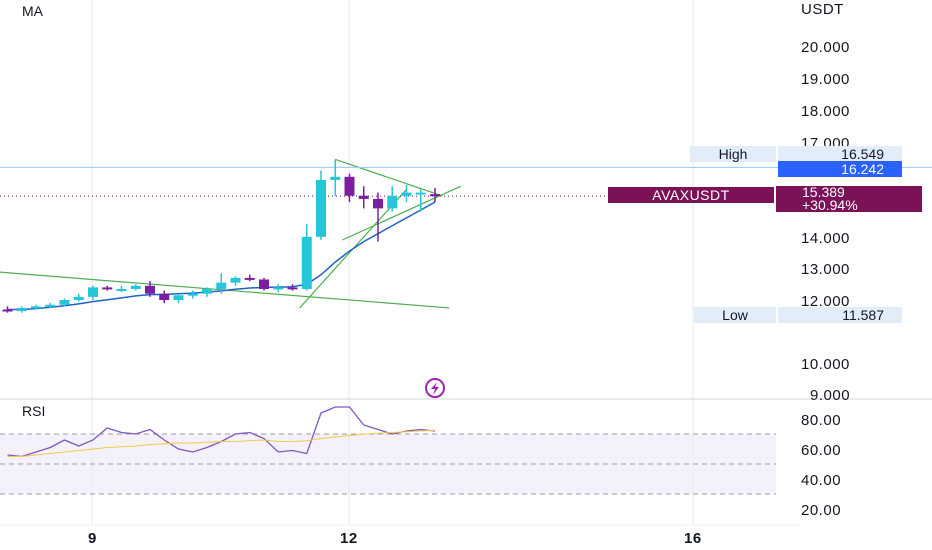 The image size is (932, 550). Describe the element at coordinates (840, 169) in the screenshot. I see `last-price-tag: 16.242` at that location.